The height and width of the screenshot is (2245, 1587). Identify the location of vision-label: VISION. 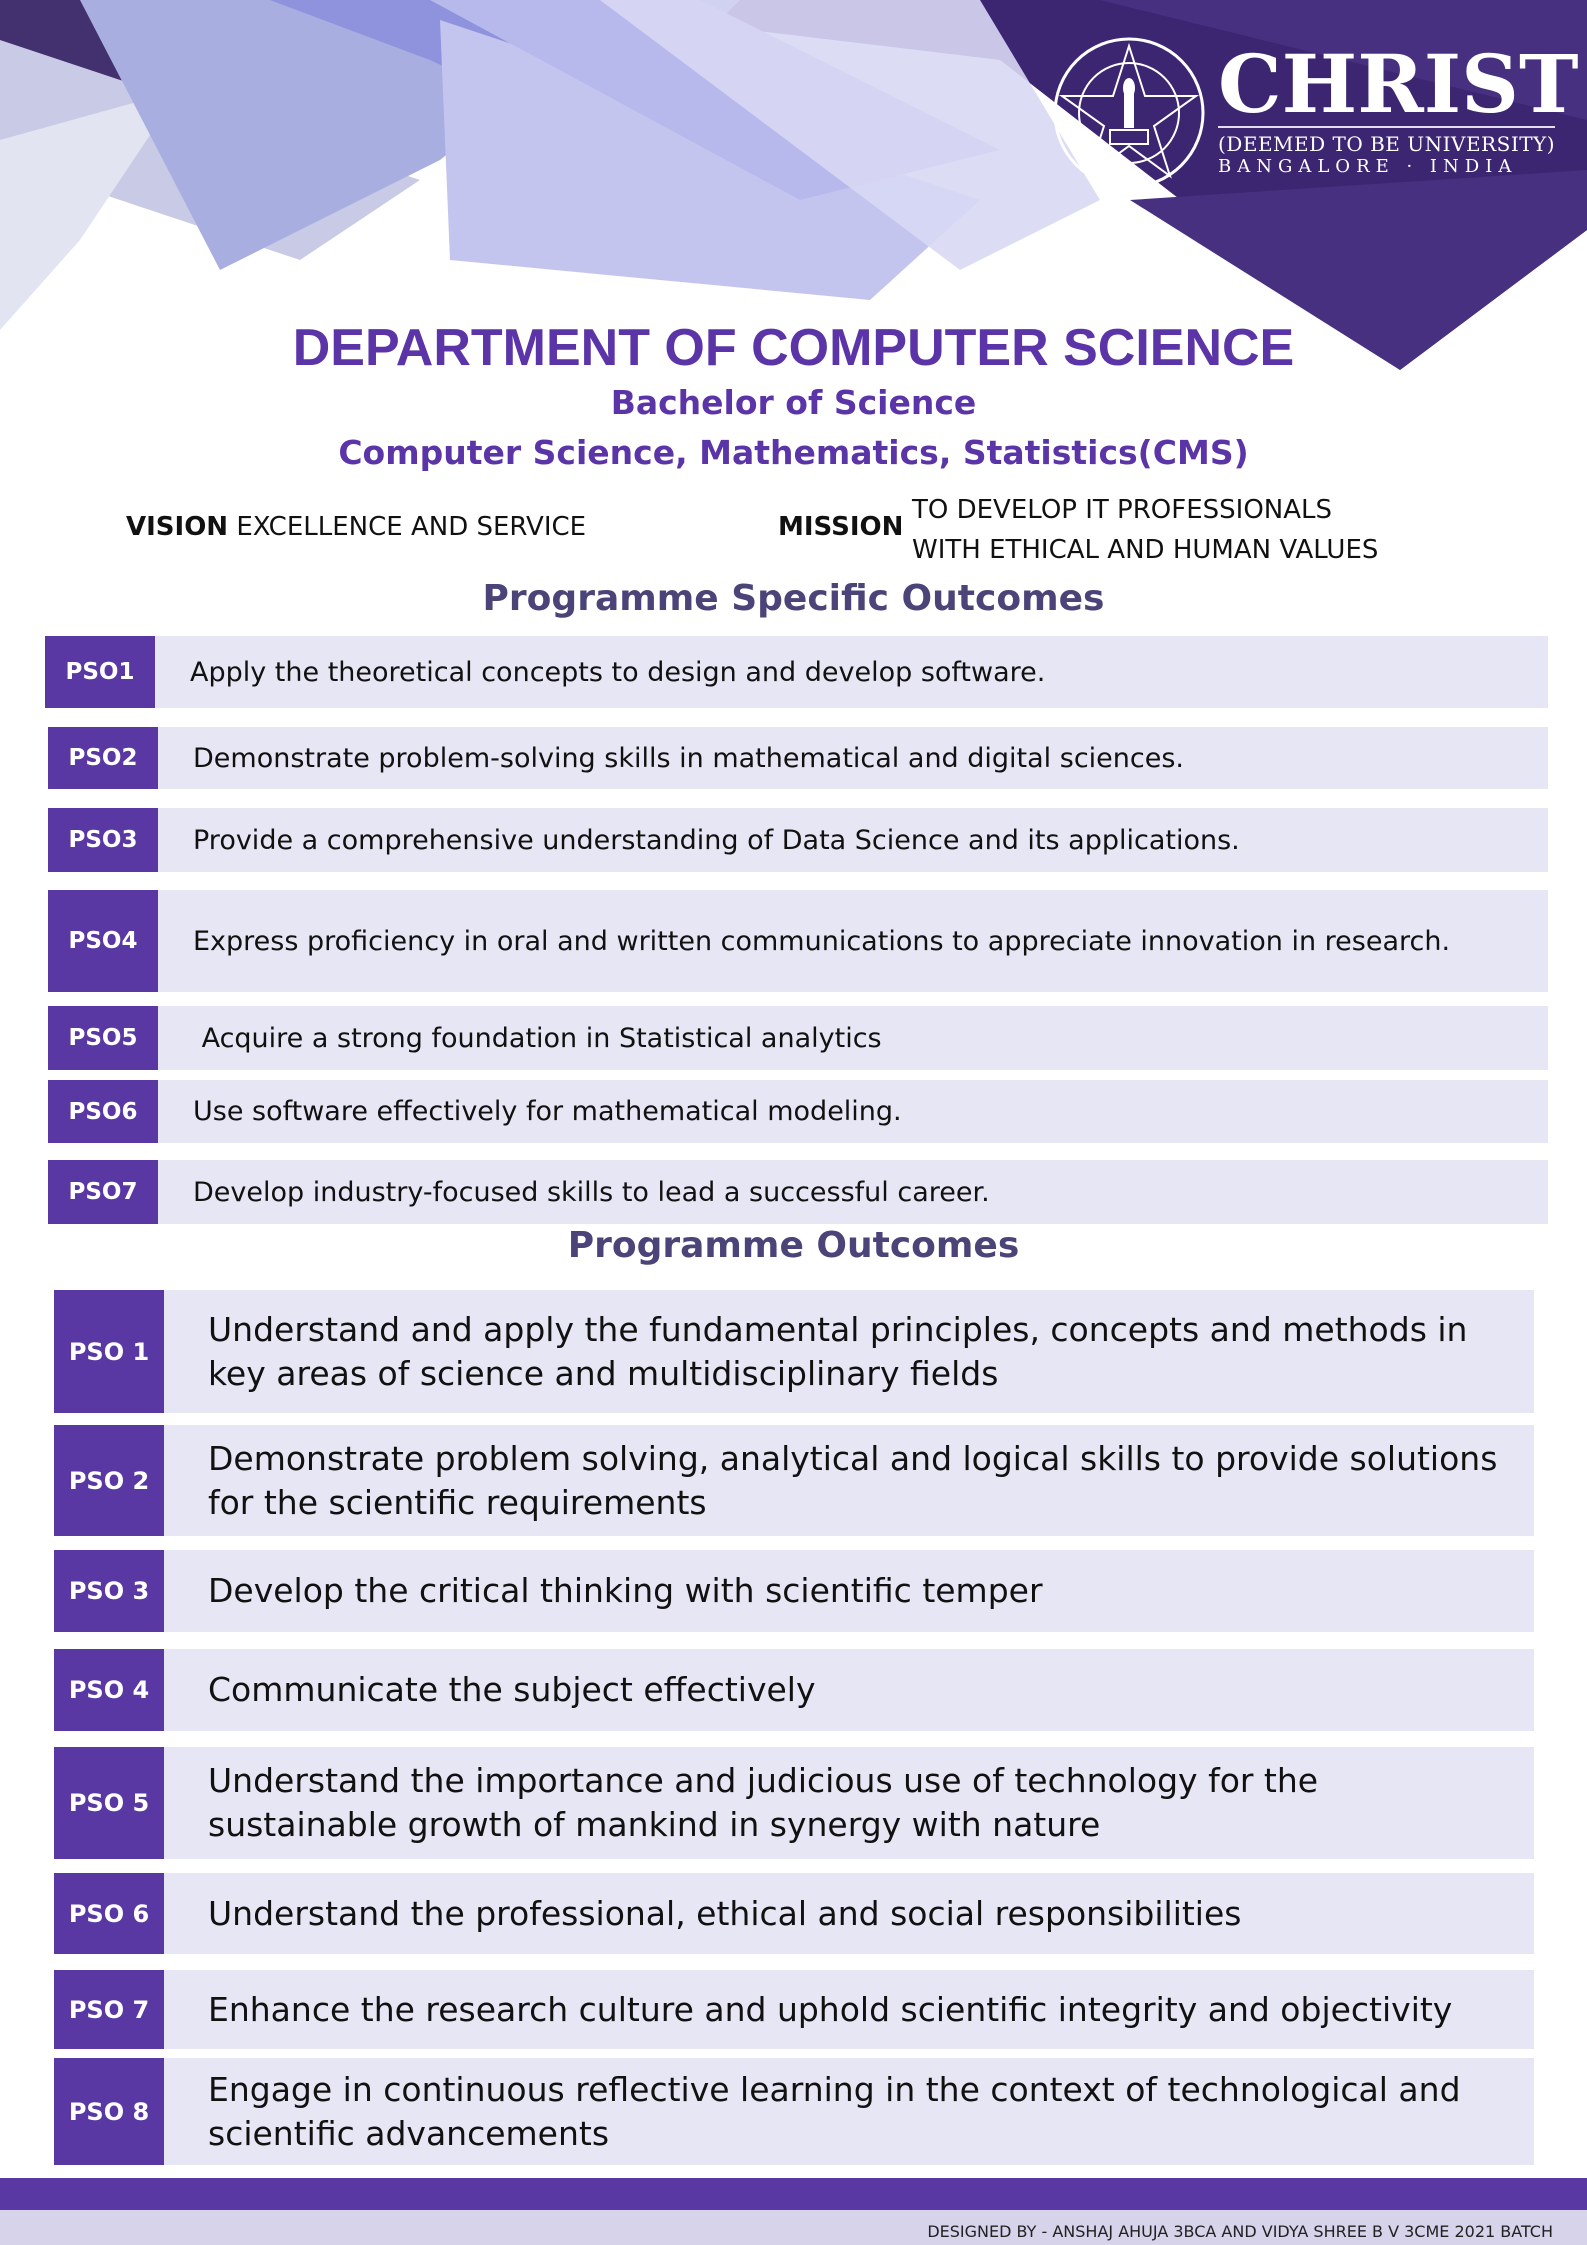
(177, 527).